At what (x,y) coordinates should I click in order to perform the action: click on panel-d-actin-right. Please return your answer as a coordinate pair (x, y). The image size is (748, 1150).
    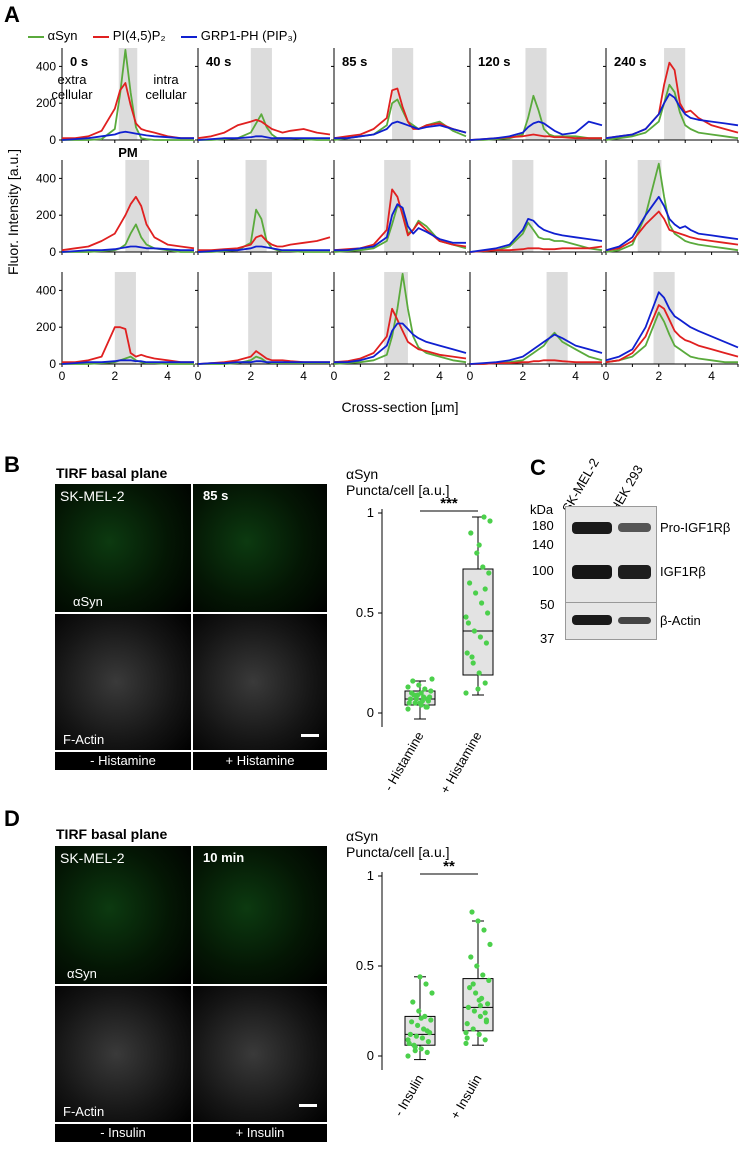
    Looking at the image, I should click on (260, 1054).